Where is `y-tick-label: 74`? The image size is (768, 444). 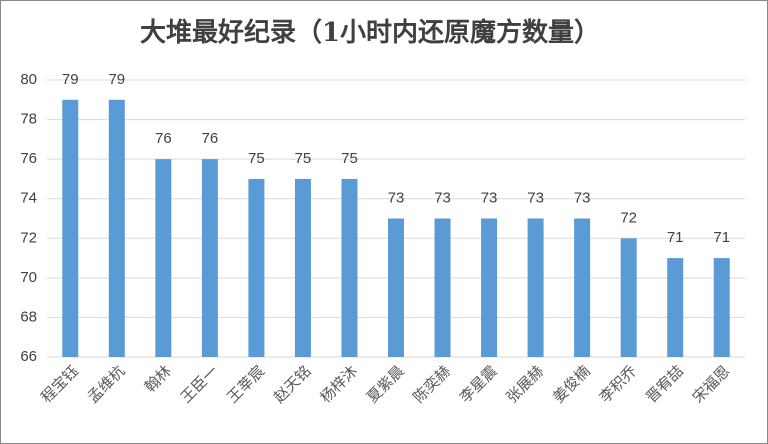
y-tick-label: 74 is located at coordinates (28, 198).